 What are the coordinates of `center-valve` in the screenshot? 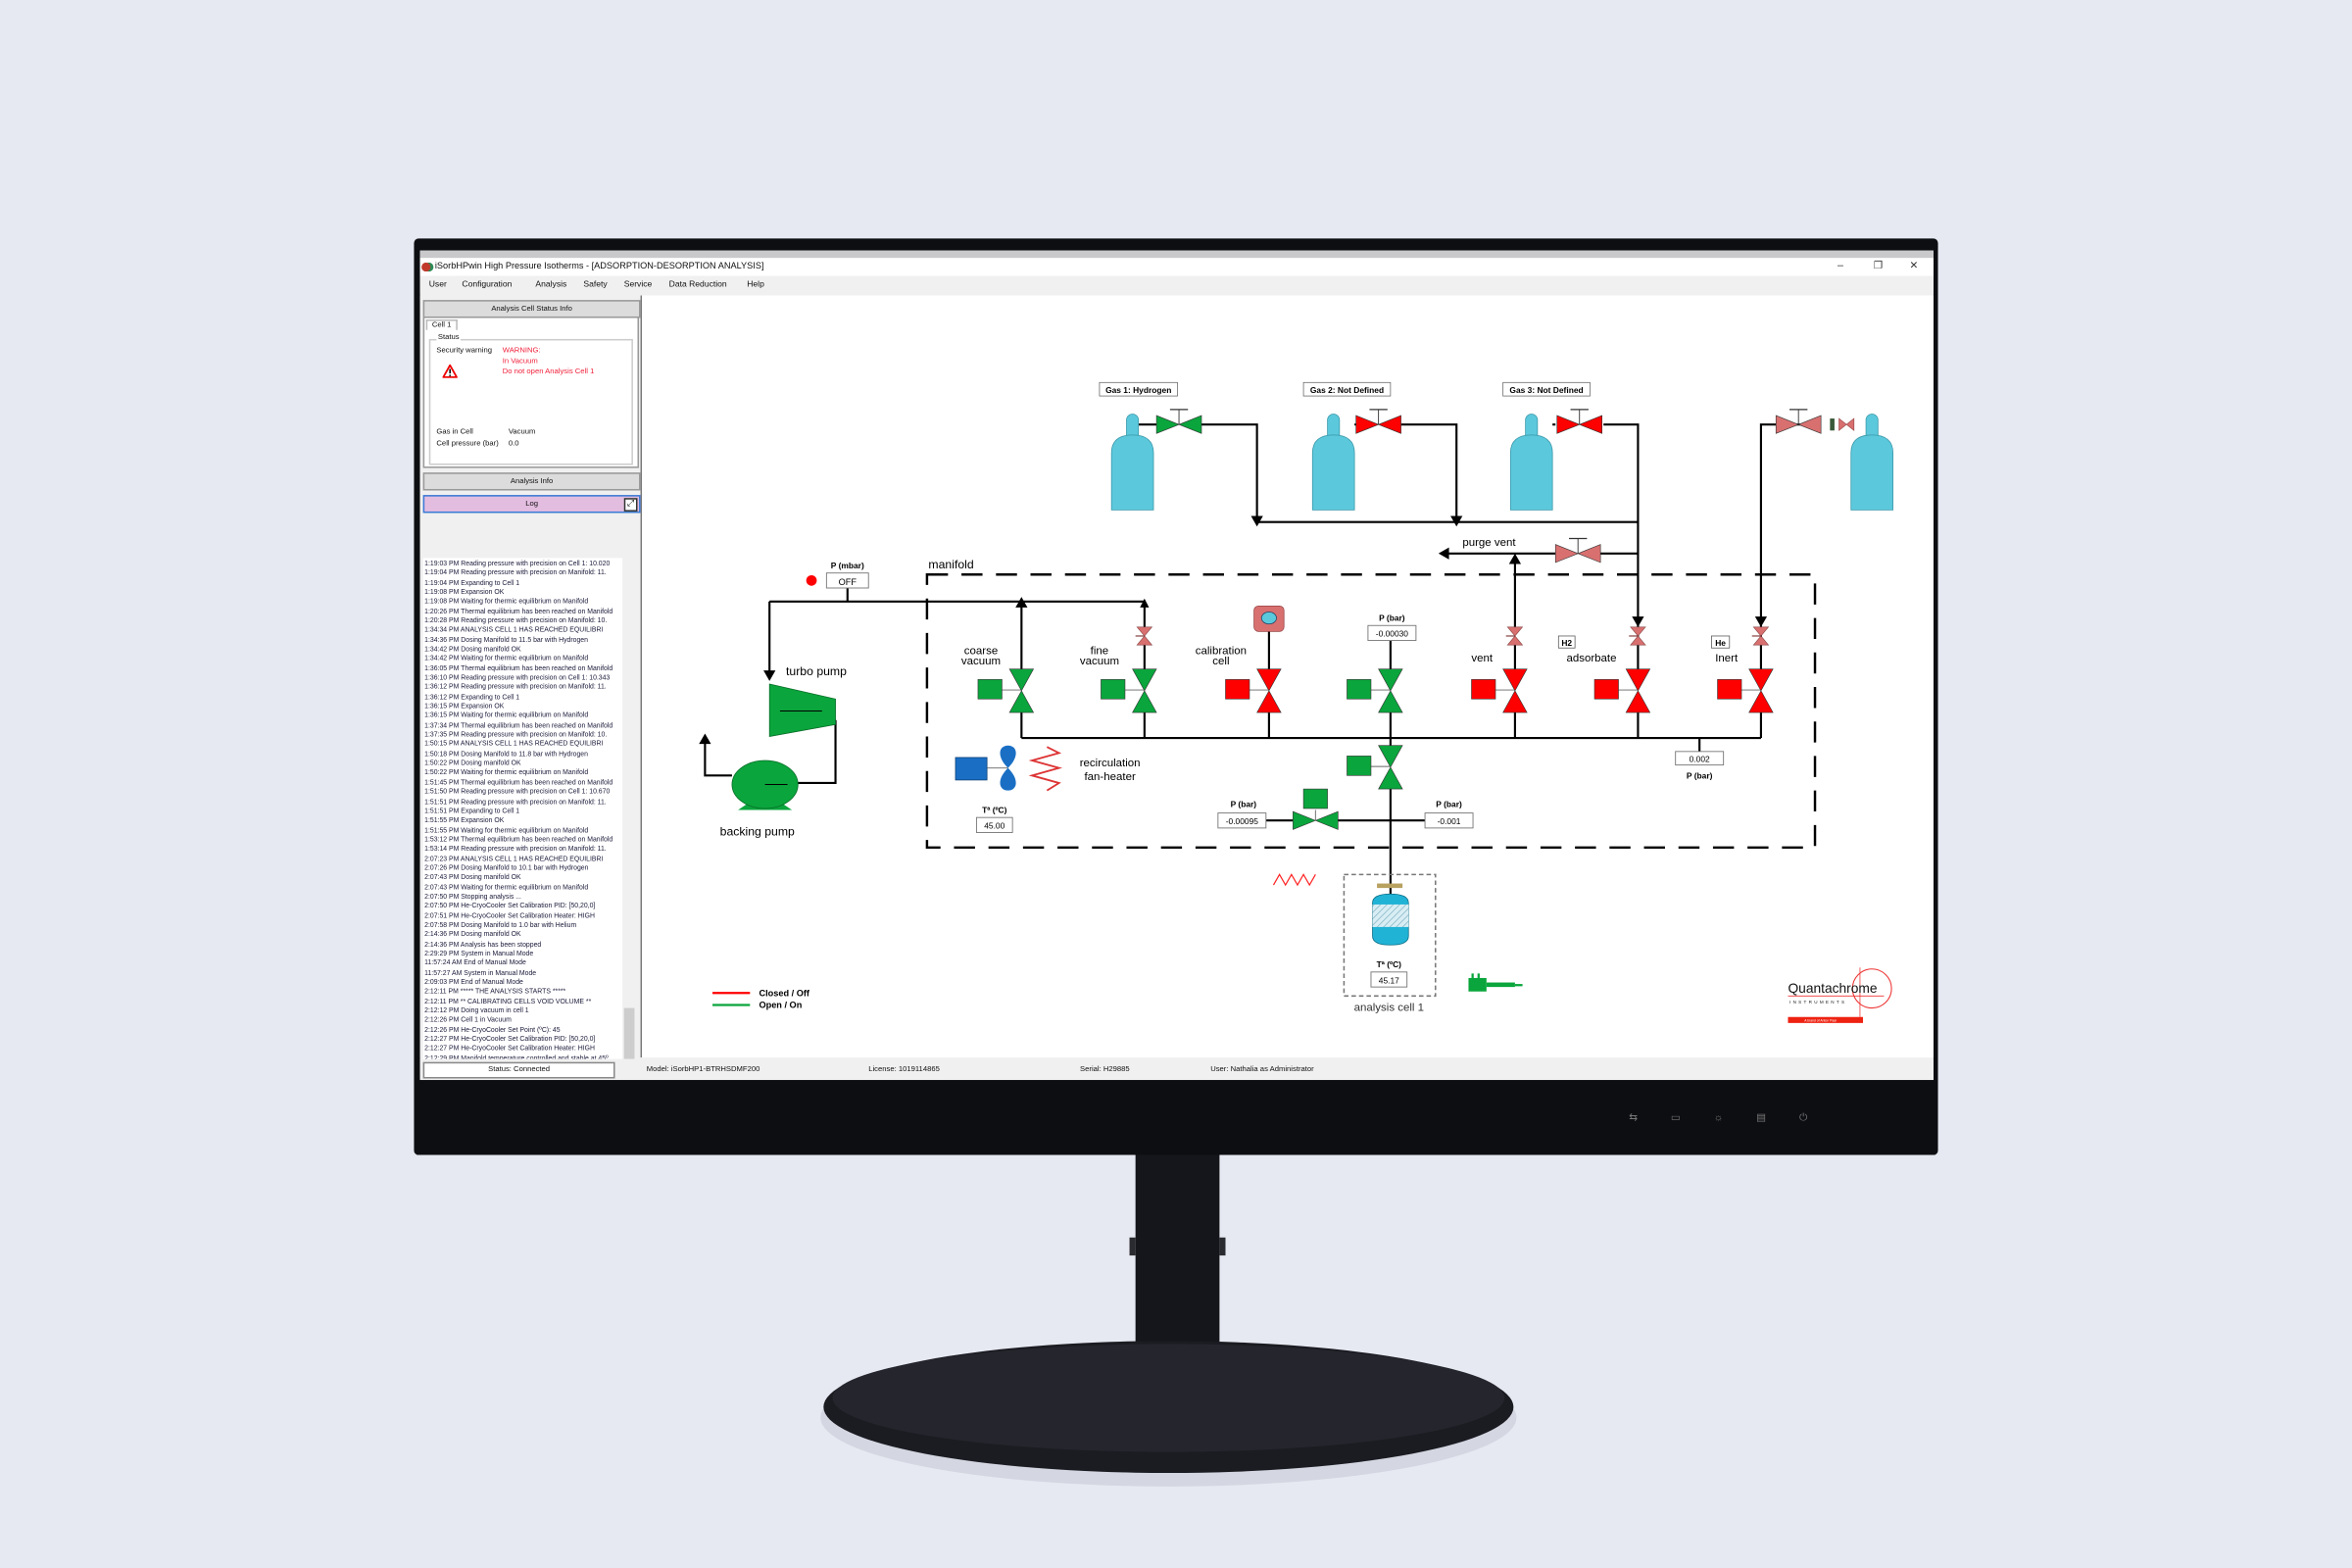 It's located at (1375, 690).